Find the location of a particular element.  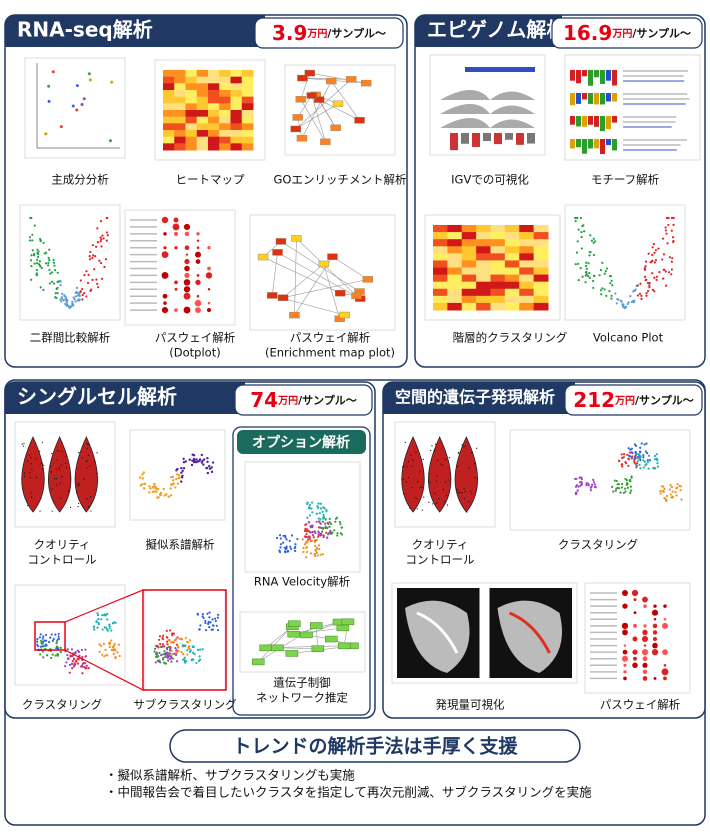

price-box is located at coordinates (627, 33).